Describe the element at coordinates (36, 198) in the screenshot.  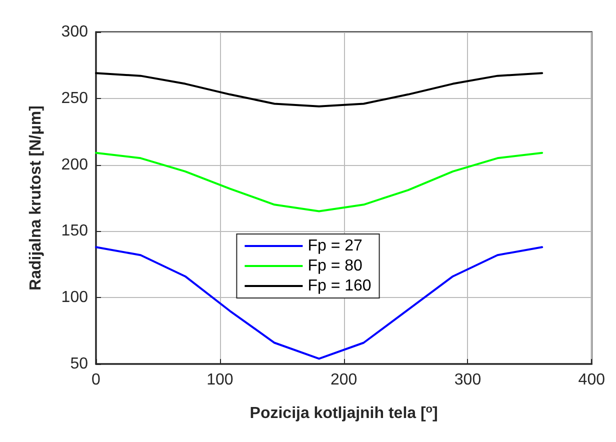
I see `y-axis-title: Radijalna krutost [N/μm]` at that location.